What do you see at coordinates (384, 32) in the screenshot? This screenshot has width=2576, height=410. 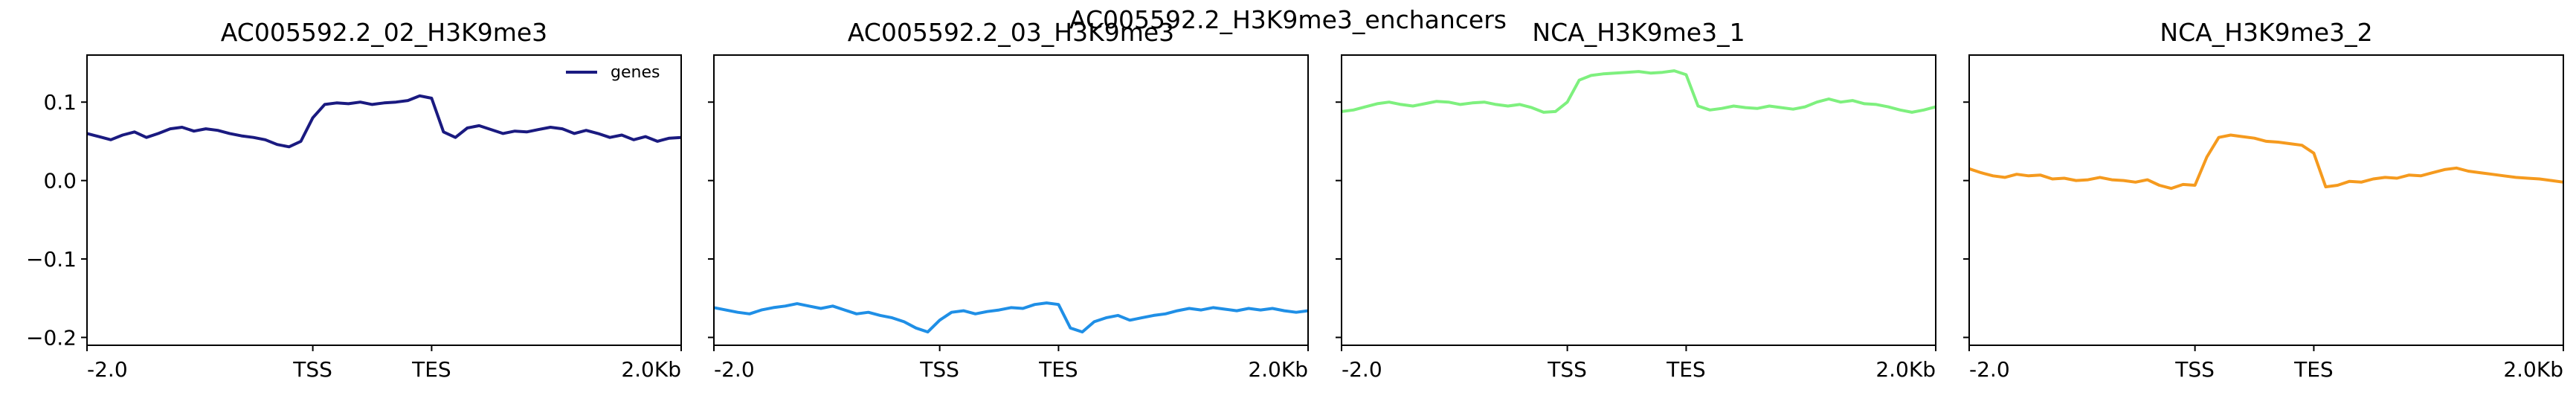 I see `panel-title: AC005592.2_02_H3K9me3` at bounding box center [384, 32].